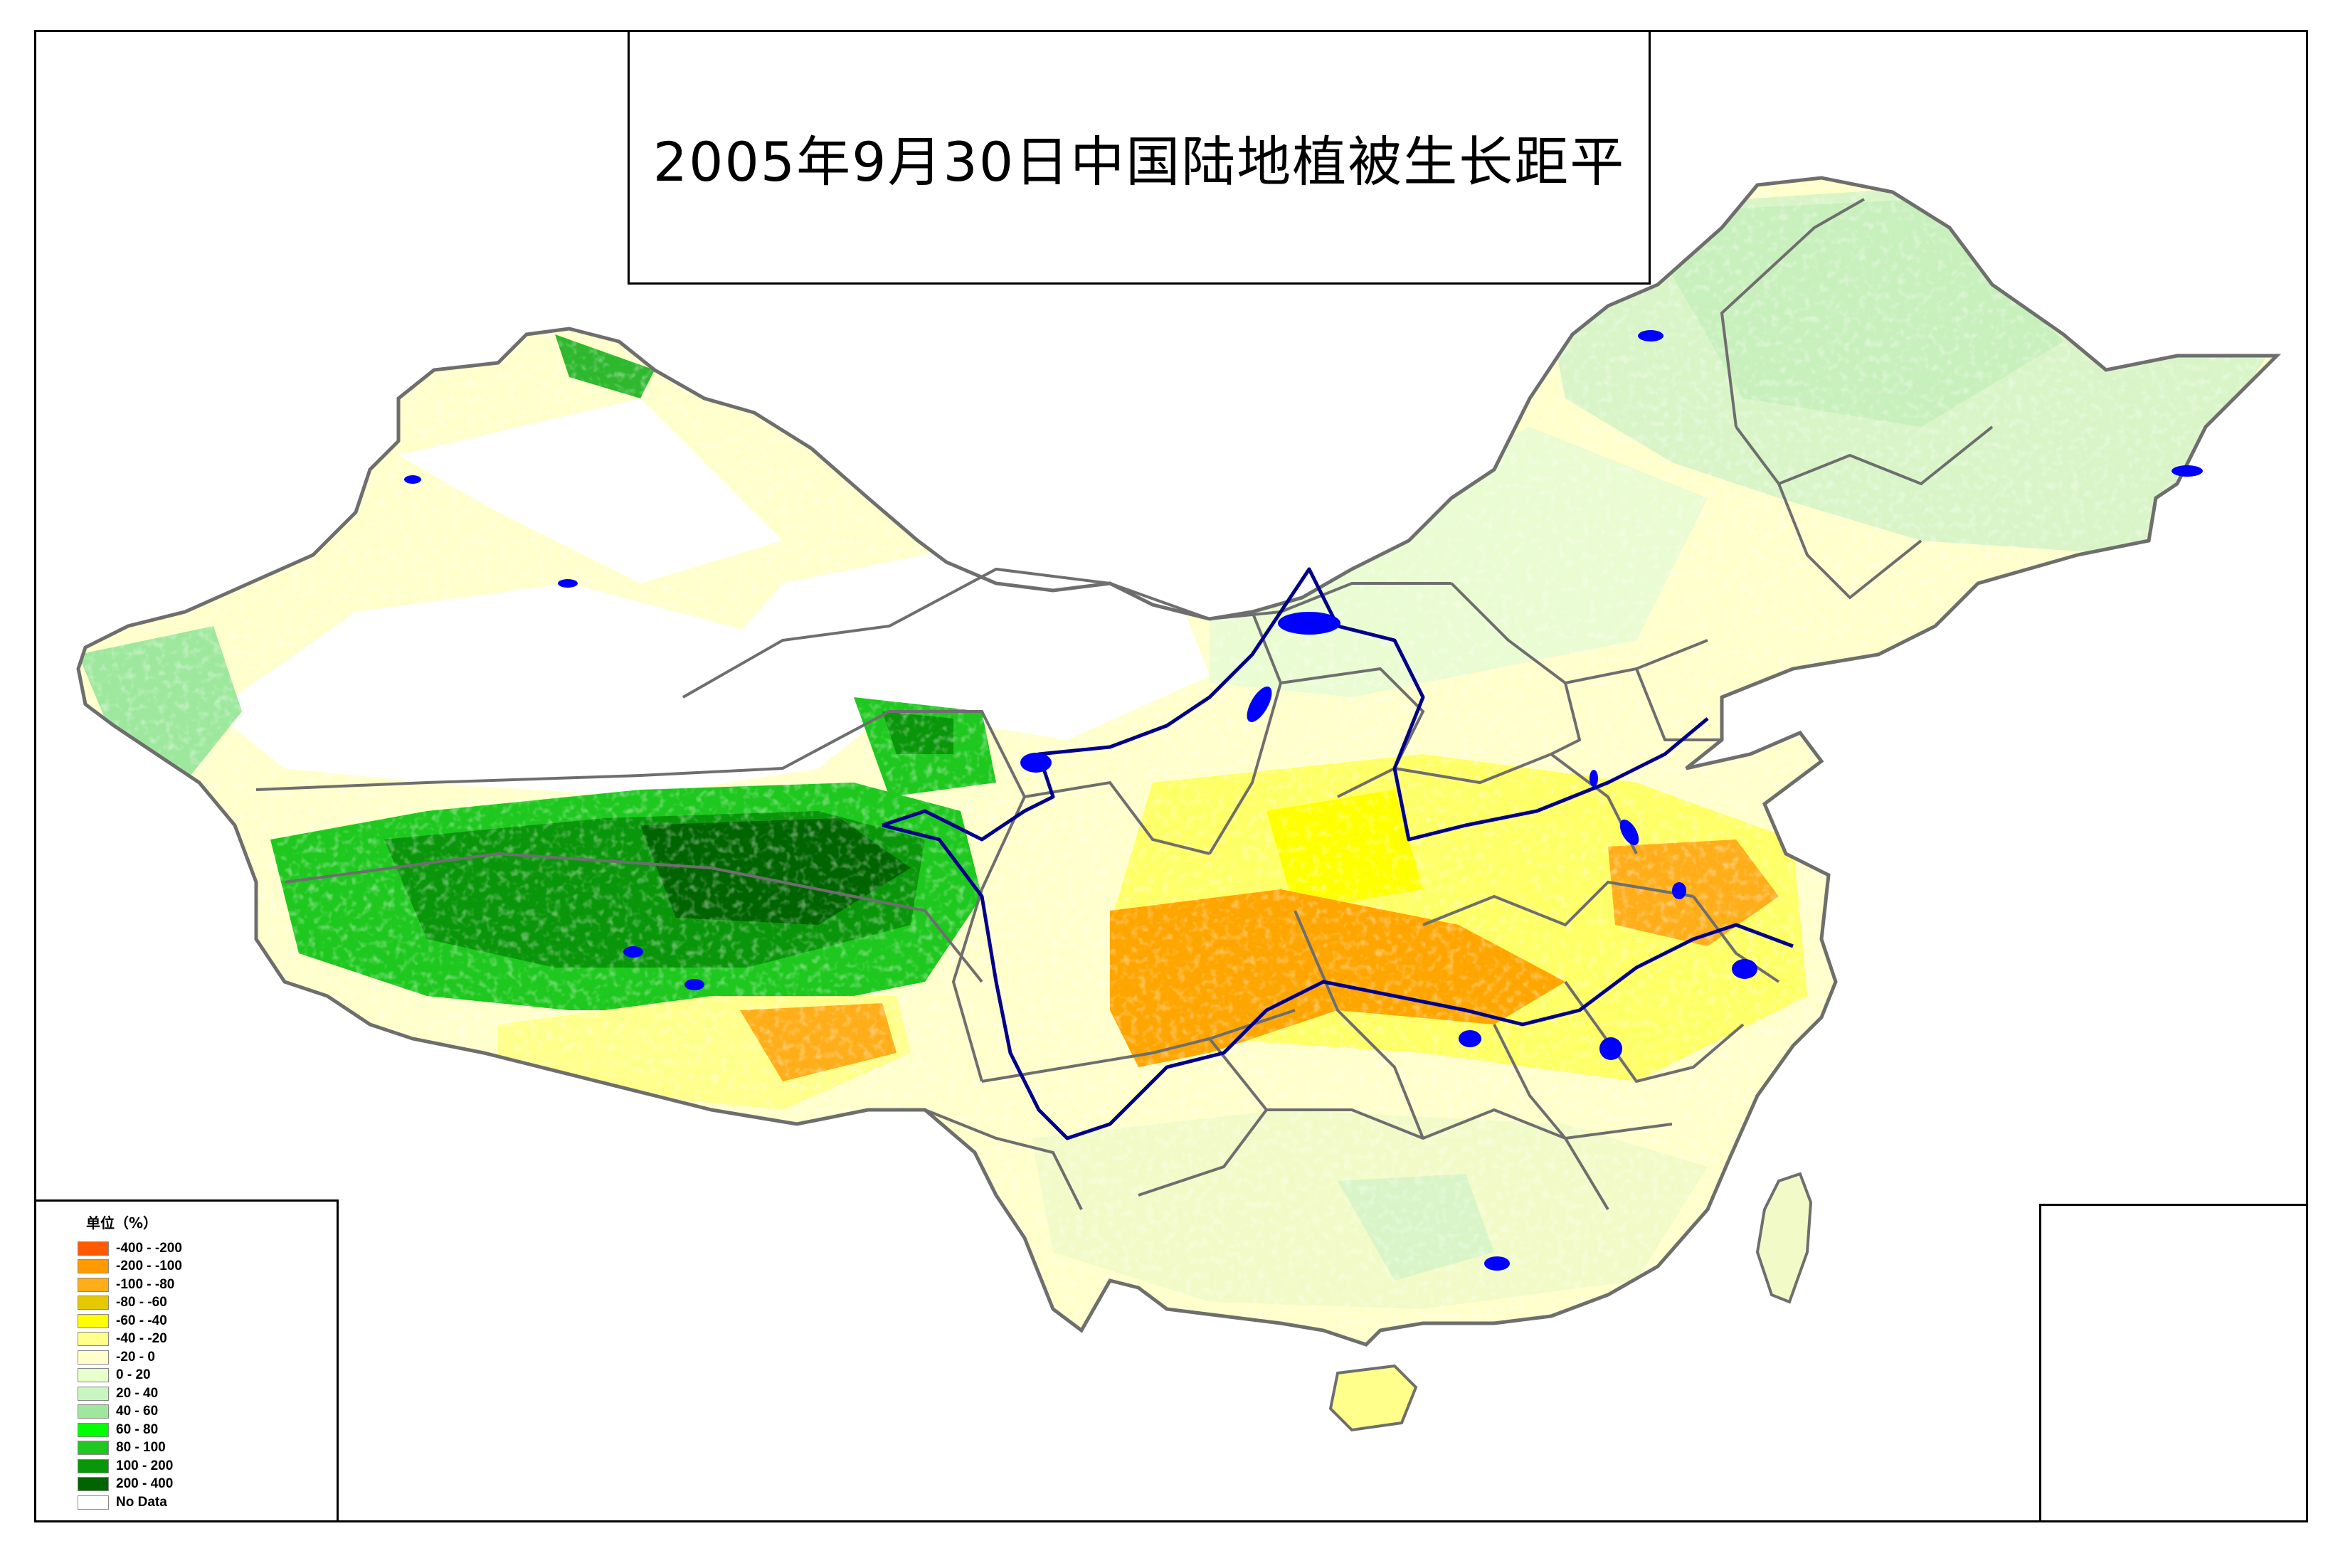 This screenshot has height=1568, width=2338. I want to click on legend-title: 单位（%）, so click(122, 1222).